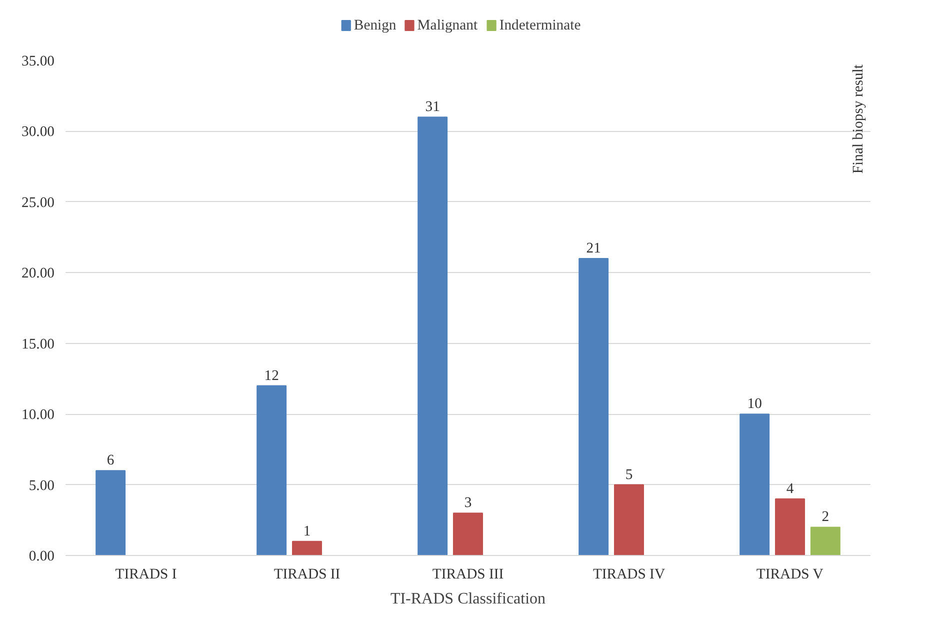  What do you see at coordinates (375, 26) in the screenshot?
I see `legend-label: Benign` at bounding box center [375, 26].